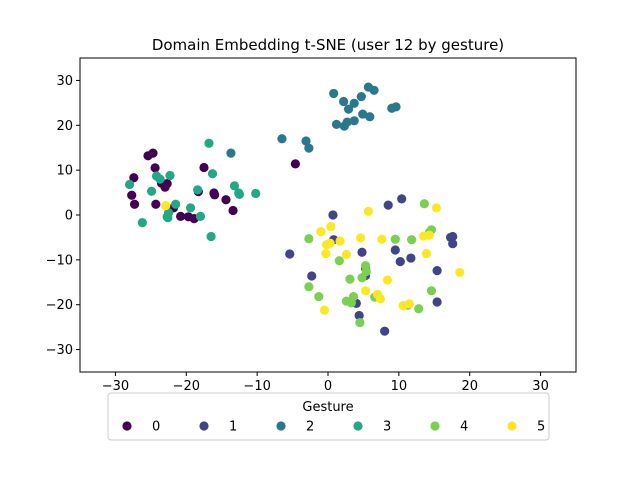  What do you see at coordinates (64, 171) in the screenshot?
I see `y-tick-label: 10` at bounding box center [64, 171].